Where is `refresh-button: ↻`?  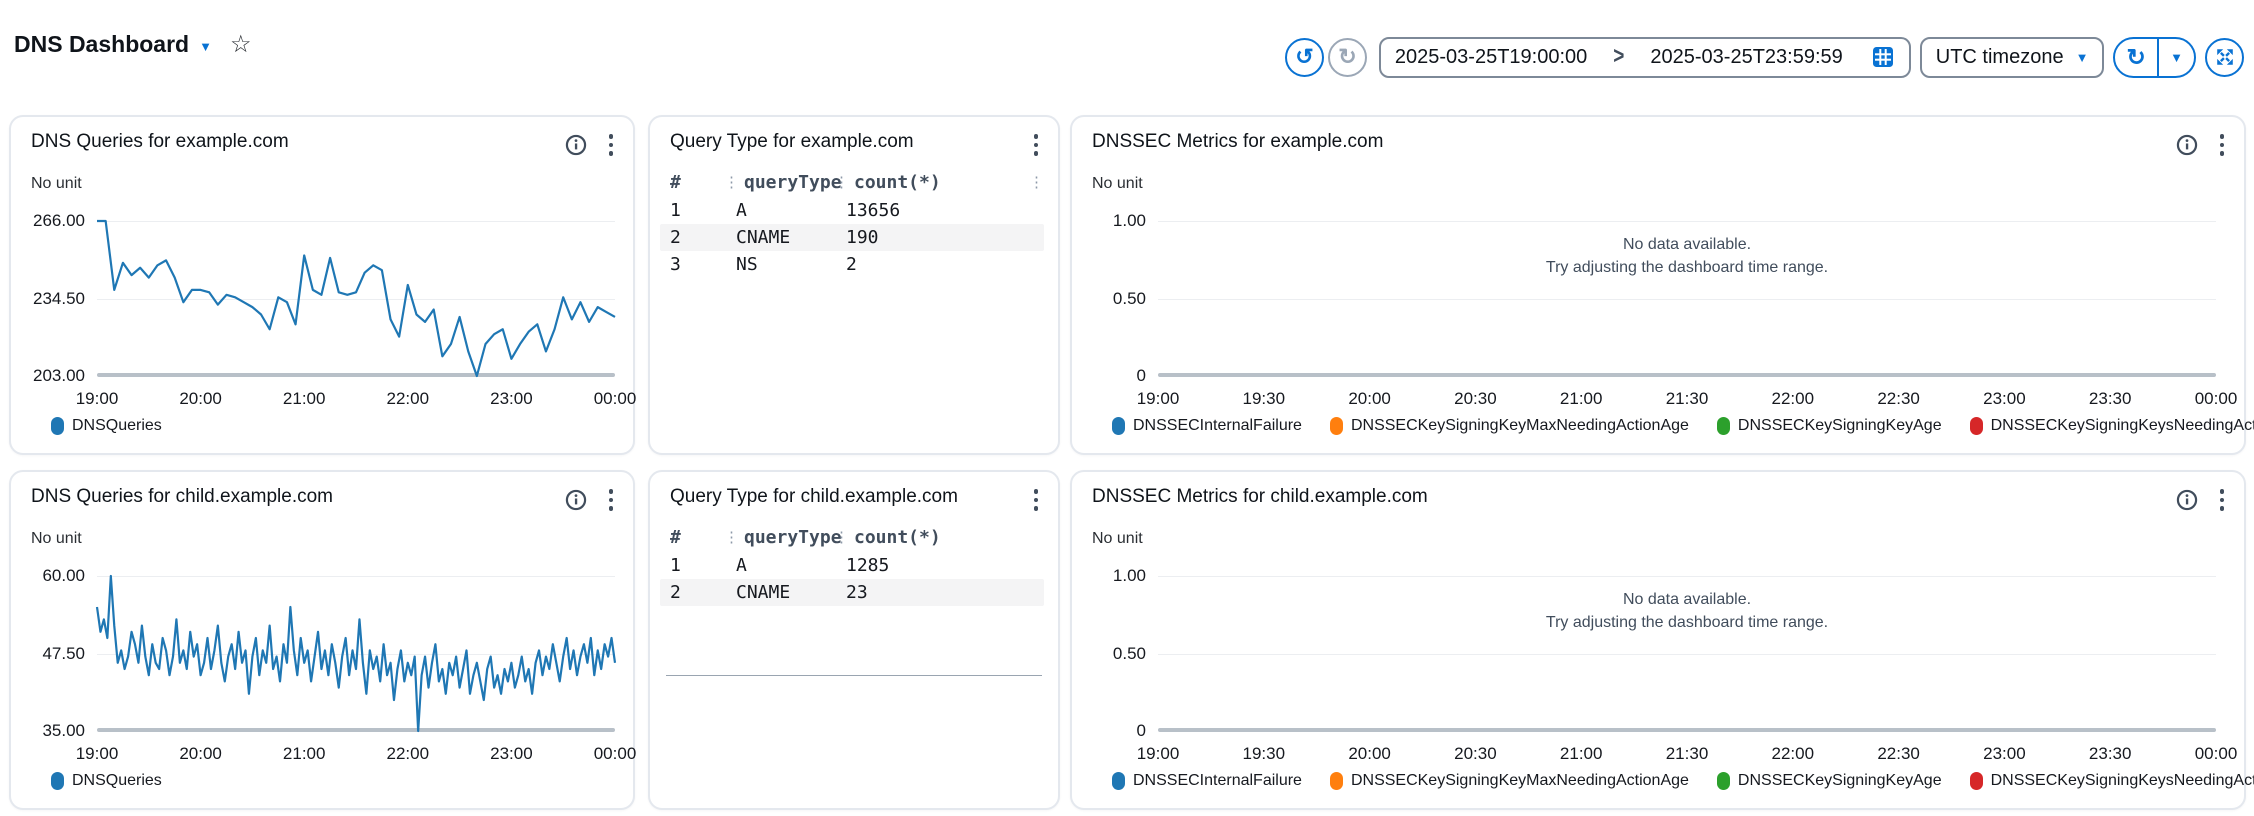 refresh-button: ↻ is located at coordinates (2136, 56).